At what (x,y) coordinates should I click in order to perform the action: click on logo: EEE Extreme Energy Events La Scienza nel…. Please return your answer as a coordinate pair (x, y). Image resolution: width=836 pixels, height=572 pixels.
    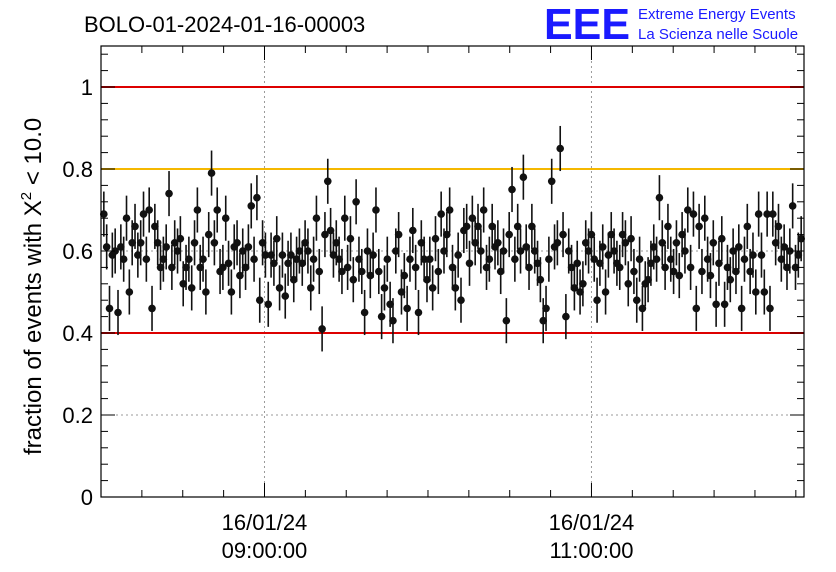
    Looking at the image, I should click on (671, 24).